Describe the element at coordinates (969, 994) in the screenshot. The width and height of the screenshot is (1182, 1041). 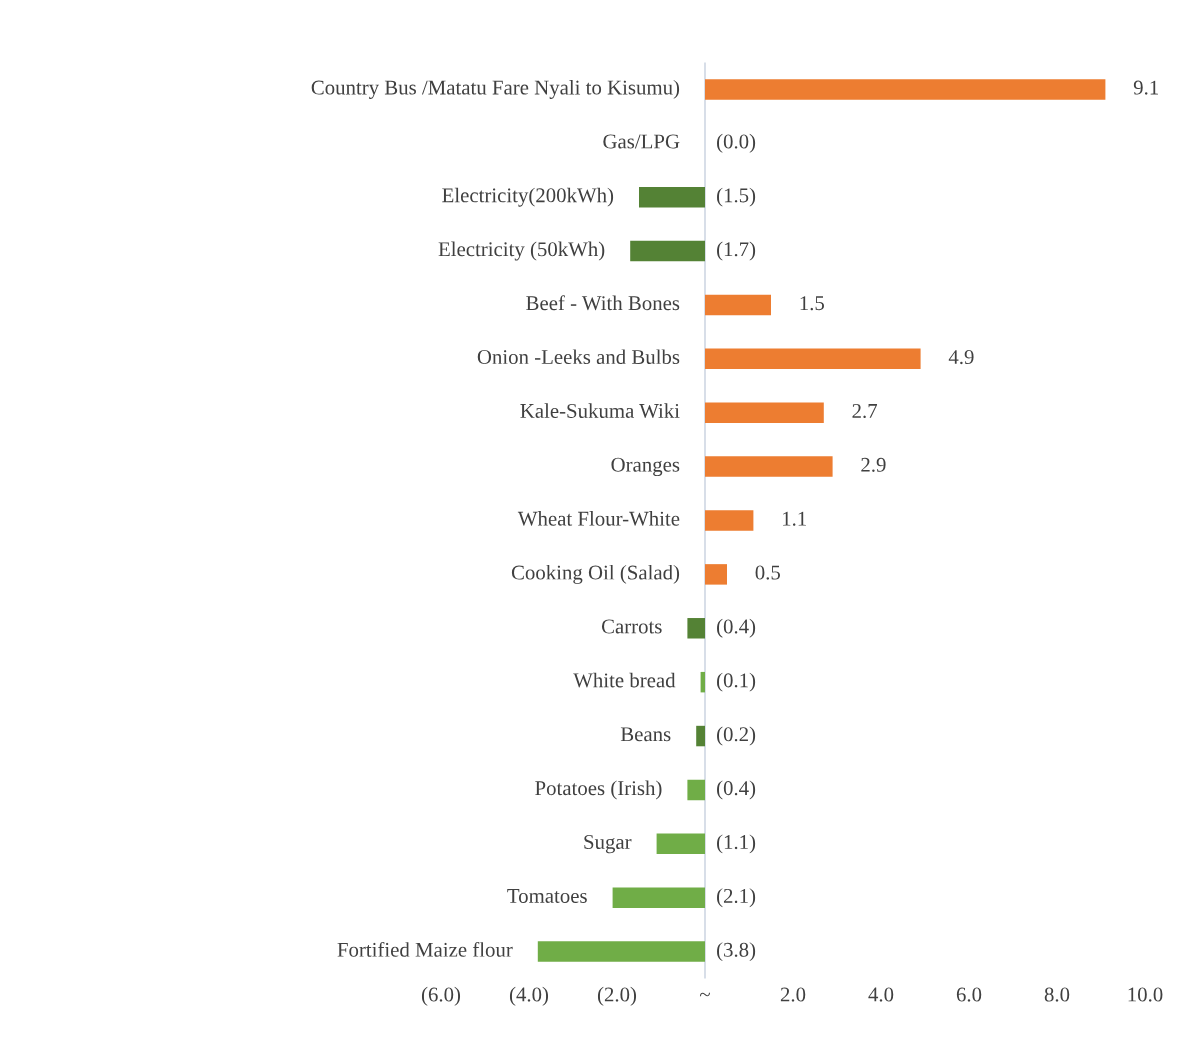
I see `x-tick-label: 6.0` at that location.